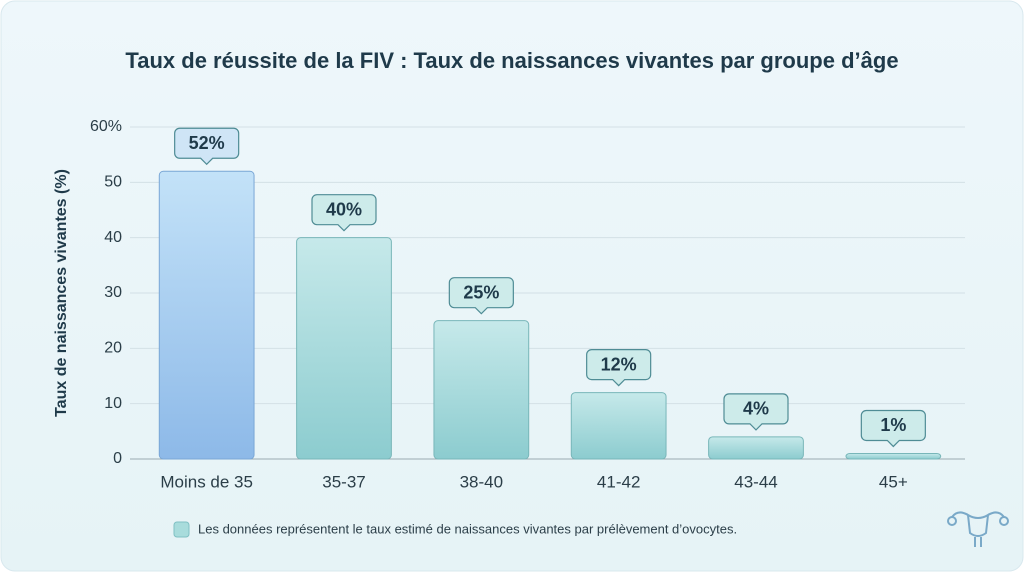 This screenshot has width=1024, height=577. I want to click on value-label: 1%, so click(893, 425).